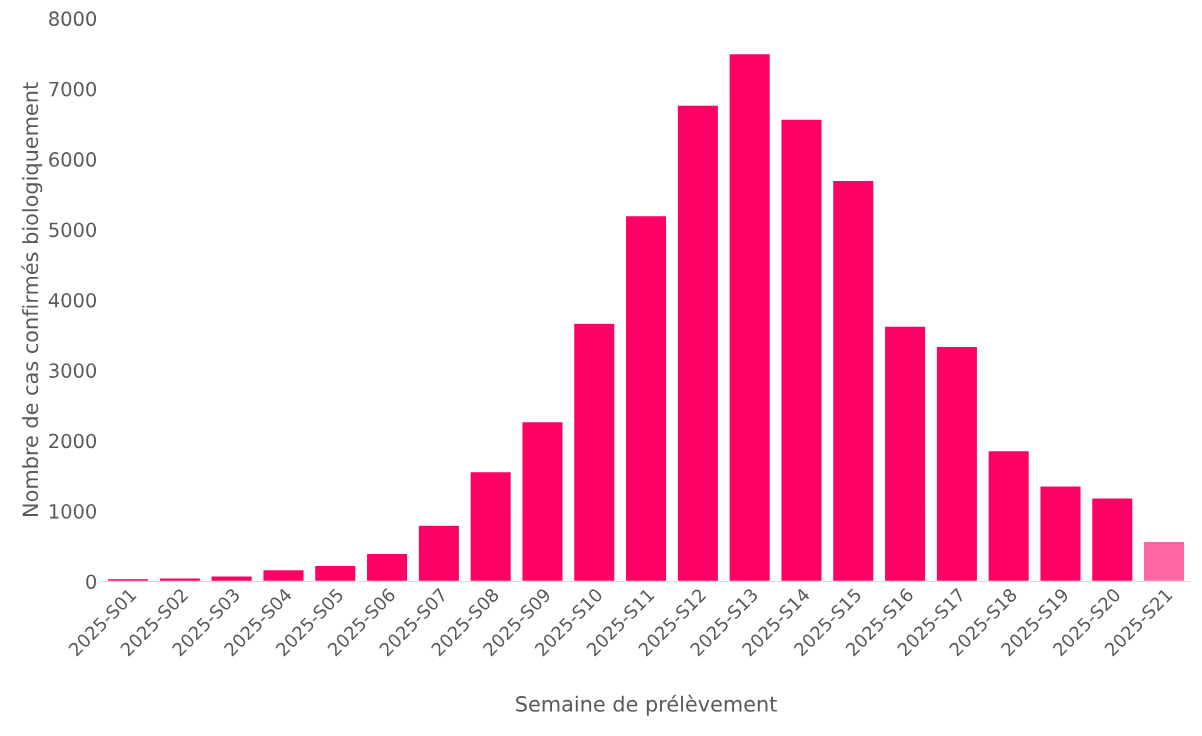  I want to click on x-axis-title: Semaine de prélèvement, so click(646, 705).